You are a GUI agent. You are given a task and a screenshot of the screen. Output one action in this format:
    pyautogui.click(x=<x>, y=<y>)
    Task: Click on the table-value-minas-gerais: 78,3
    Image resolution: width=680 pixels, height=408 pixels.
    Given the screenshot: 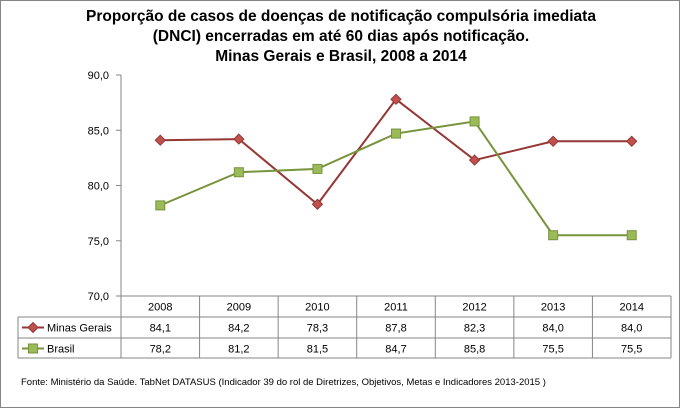 What is the action you would take?
    pyautogui.click(x=317, y=329)
    